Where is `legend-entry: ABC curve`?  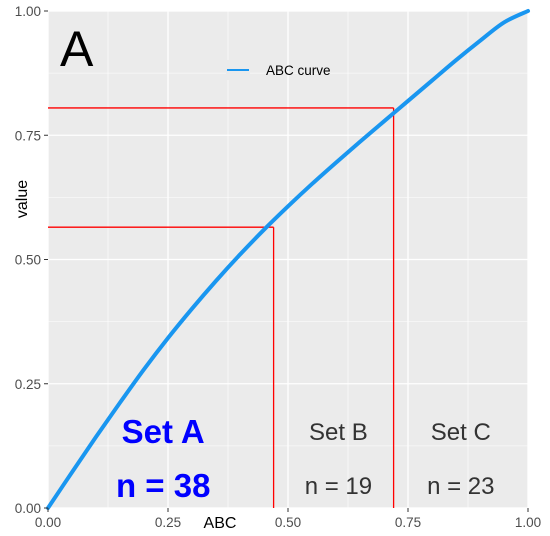 legend-entry: ABC curve is located at coordinates (298, 70).